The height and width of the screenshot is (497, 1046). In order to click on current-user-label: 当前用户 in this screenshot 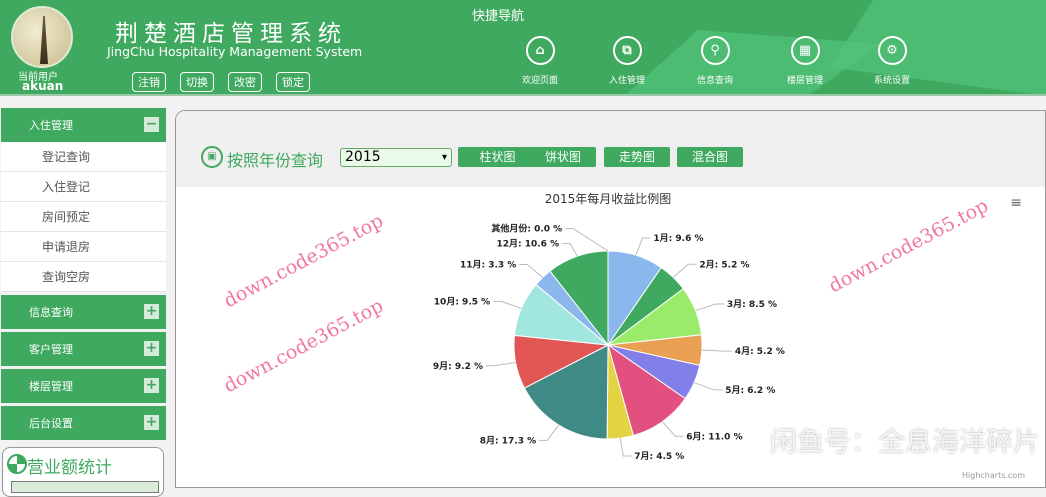, I will do `click(38, 77)`.